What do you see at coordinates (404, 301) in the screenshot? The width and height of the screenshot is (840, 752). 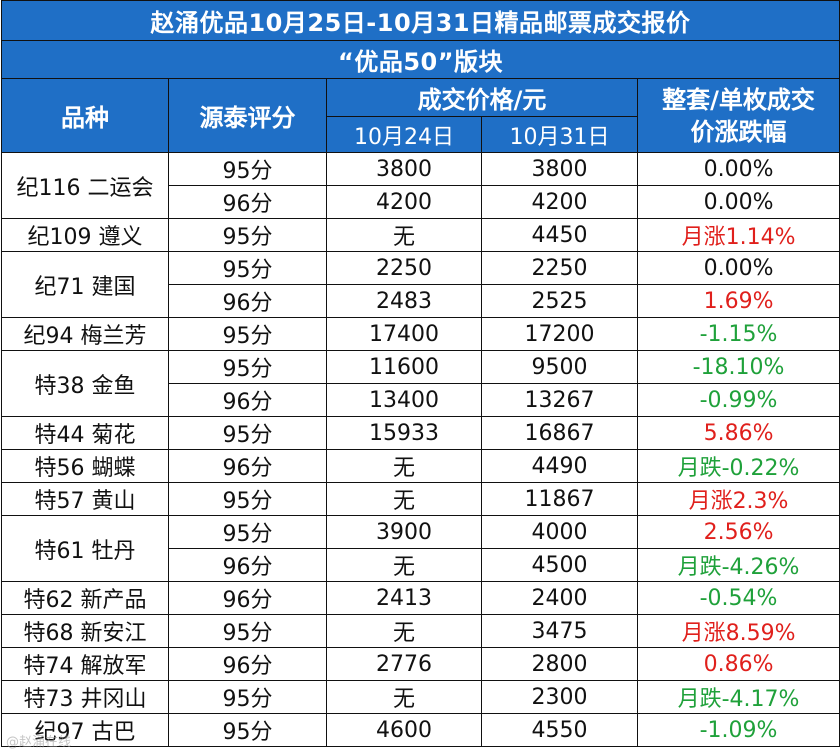 I see `price-date1-cell: 2483` at bounding box center [404, 301].